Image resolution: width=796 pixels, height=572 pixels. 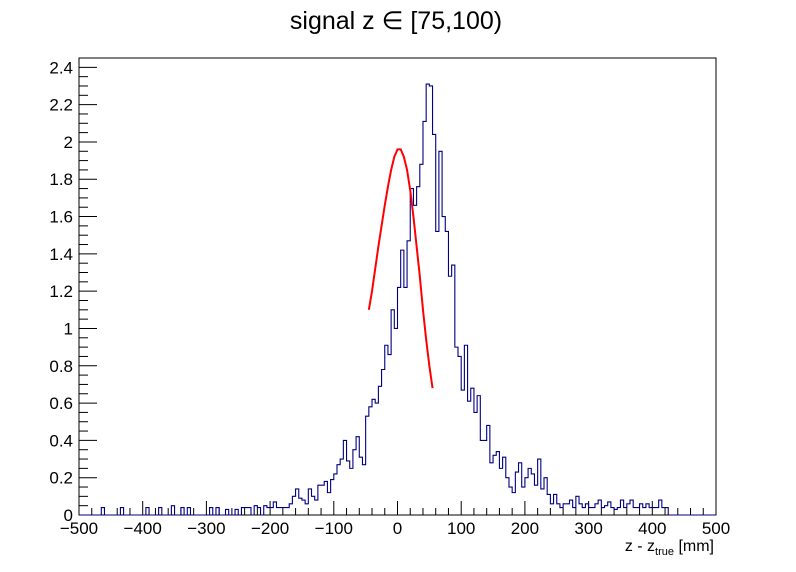 I want to click on y-tick-label: 2.4, so click(x=61, y=67).